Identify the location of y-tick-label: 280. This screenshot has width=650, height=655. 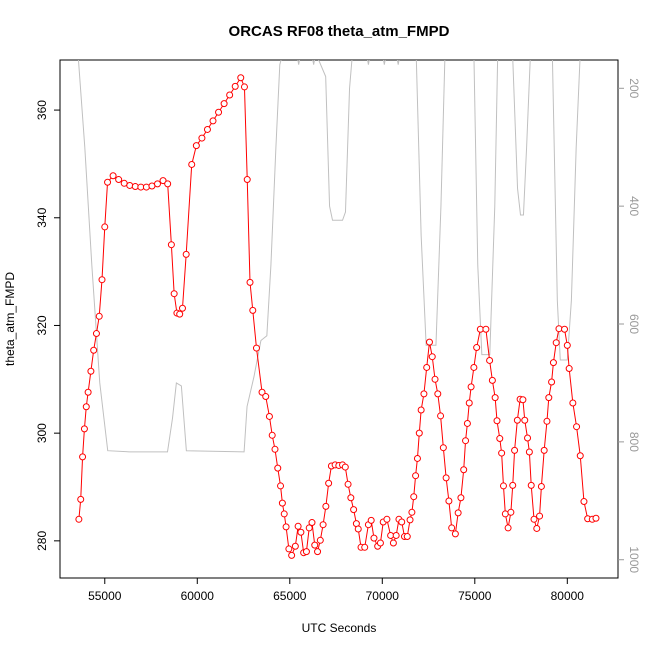
(42, 541).